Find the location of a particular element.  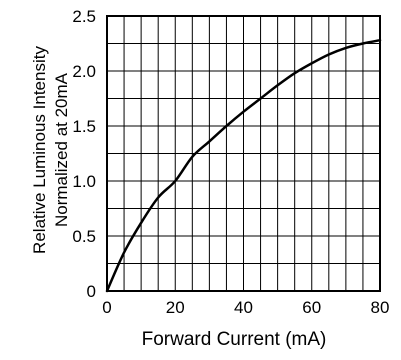

y-tick-label: 1.5 is located at coordinates (84, 126).